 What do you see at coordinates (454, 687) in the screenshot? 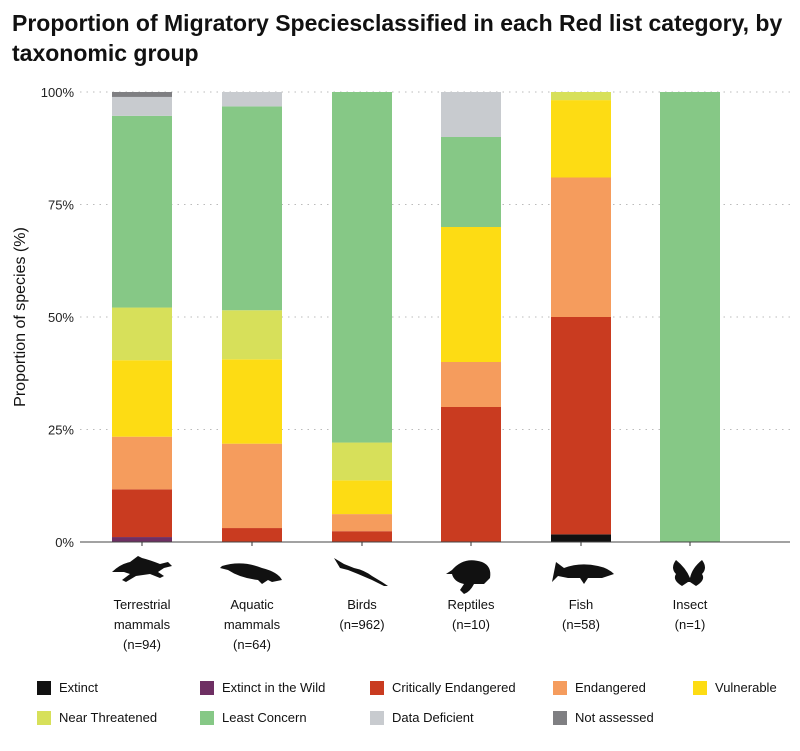
I see `legend-label: Critically Endangered` at bounding box center [454, 687].